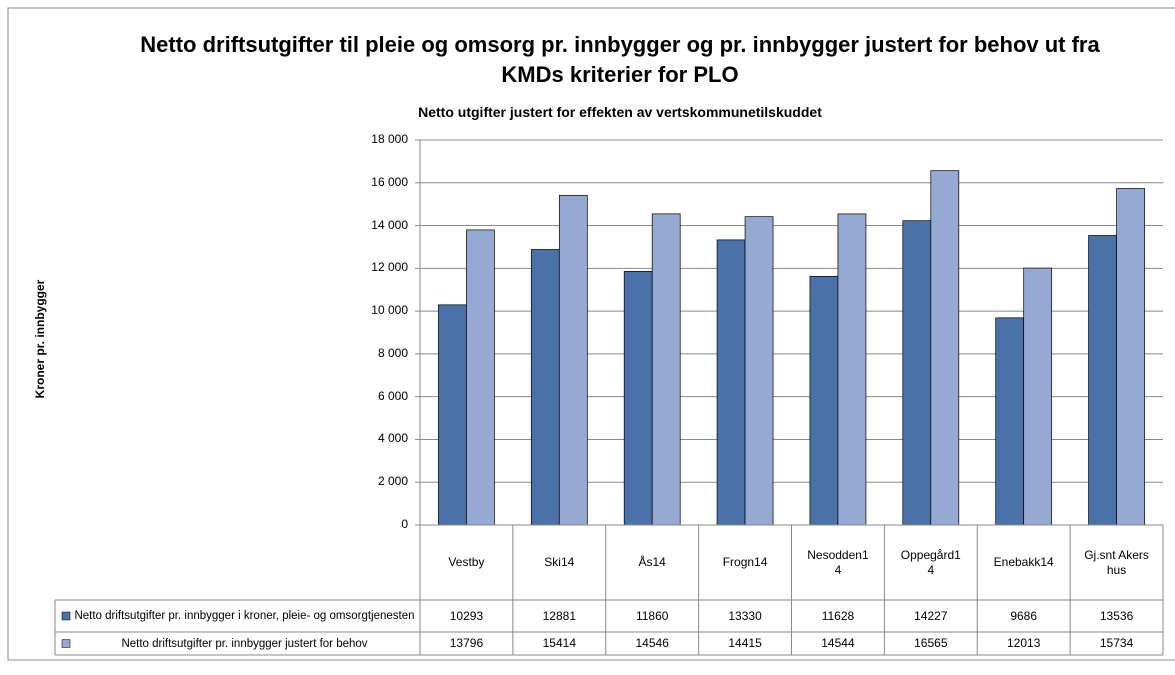 The height and width of the screenshot is (675, 1175). I want to click on table-value: 11860, so click(652, 615).